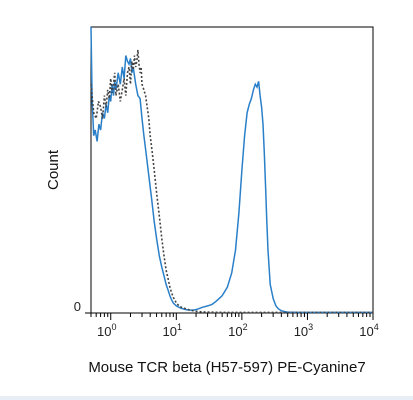 This screenshot has width=413, height=400. I want to click on x-axis-title: Mouse TCR beta (H57-597) PE-Cyanine7, so click(226, 367).